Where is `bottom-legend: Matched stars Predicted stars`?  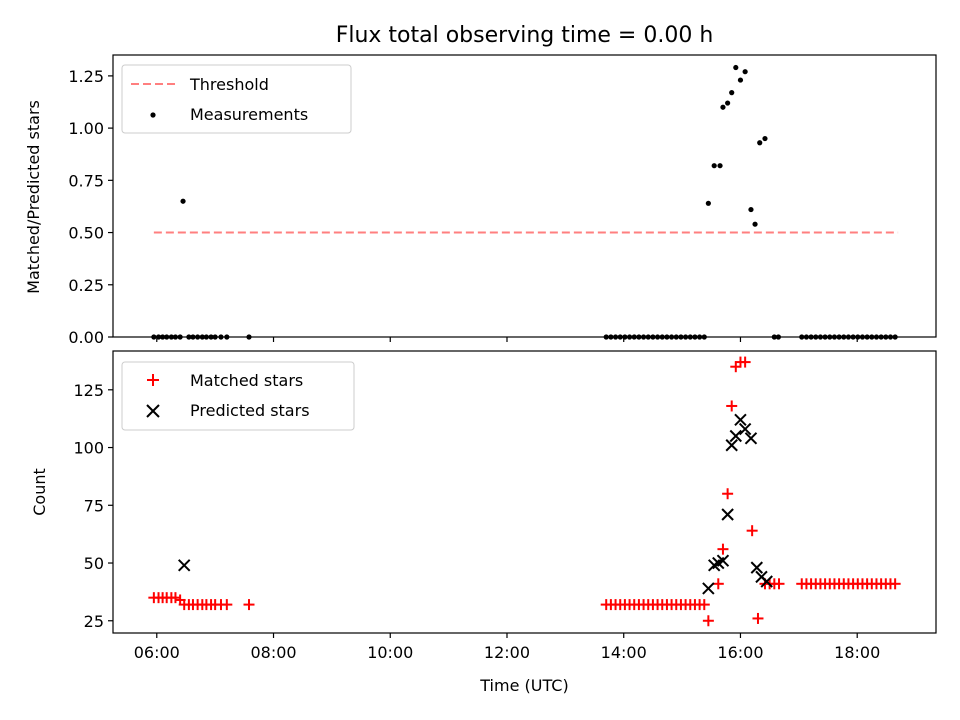 bottom-legend: Matched stars Predicted stars is located at coordinates (238, 396).